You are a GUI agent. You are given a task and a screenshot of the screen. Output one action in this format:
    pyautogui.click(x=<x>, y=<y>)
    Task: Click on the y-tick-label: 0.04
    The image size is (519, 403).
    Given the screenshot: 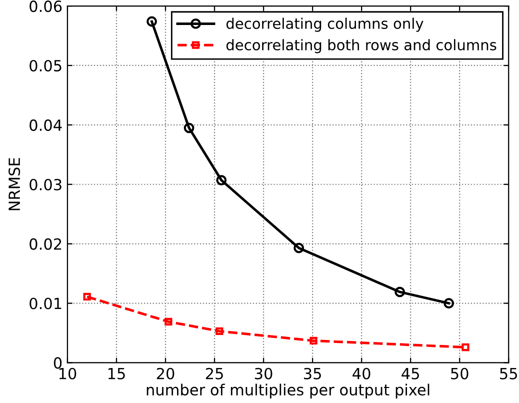 What is the action you would take?
    pyautogui.click(x=46, y=125)
    